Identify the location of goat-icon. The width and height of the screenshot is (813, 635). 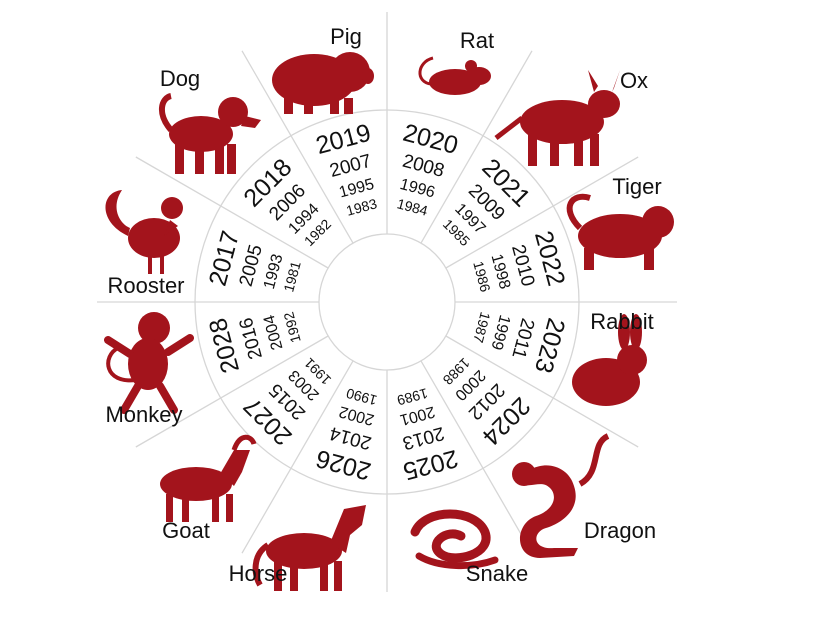
(208, 478).